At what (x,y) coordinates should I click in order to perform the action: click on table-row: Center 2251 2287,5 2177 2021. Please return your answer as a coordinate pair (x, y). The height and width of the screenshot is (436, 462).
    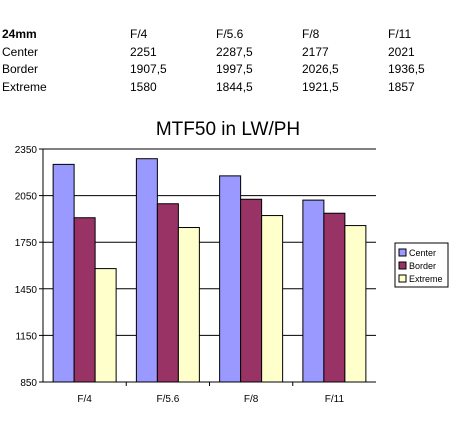
    Looking at the image, I should click on (225, 53).